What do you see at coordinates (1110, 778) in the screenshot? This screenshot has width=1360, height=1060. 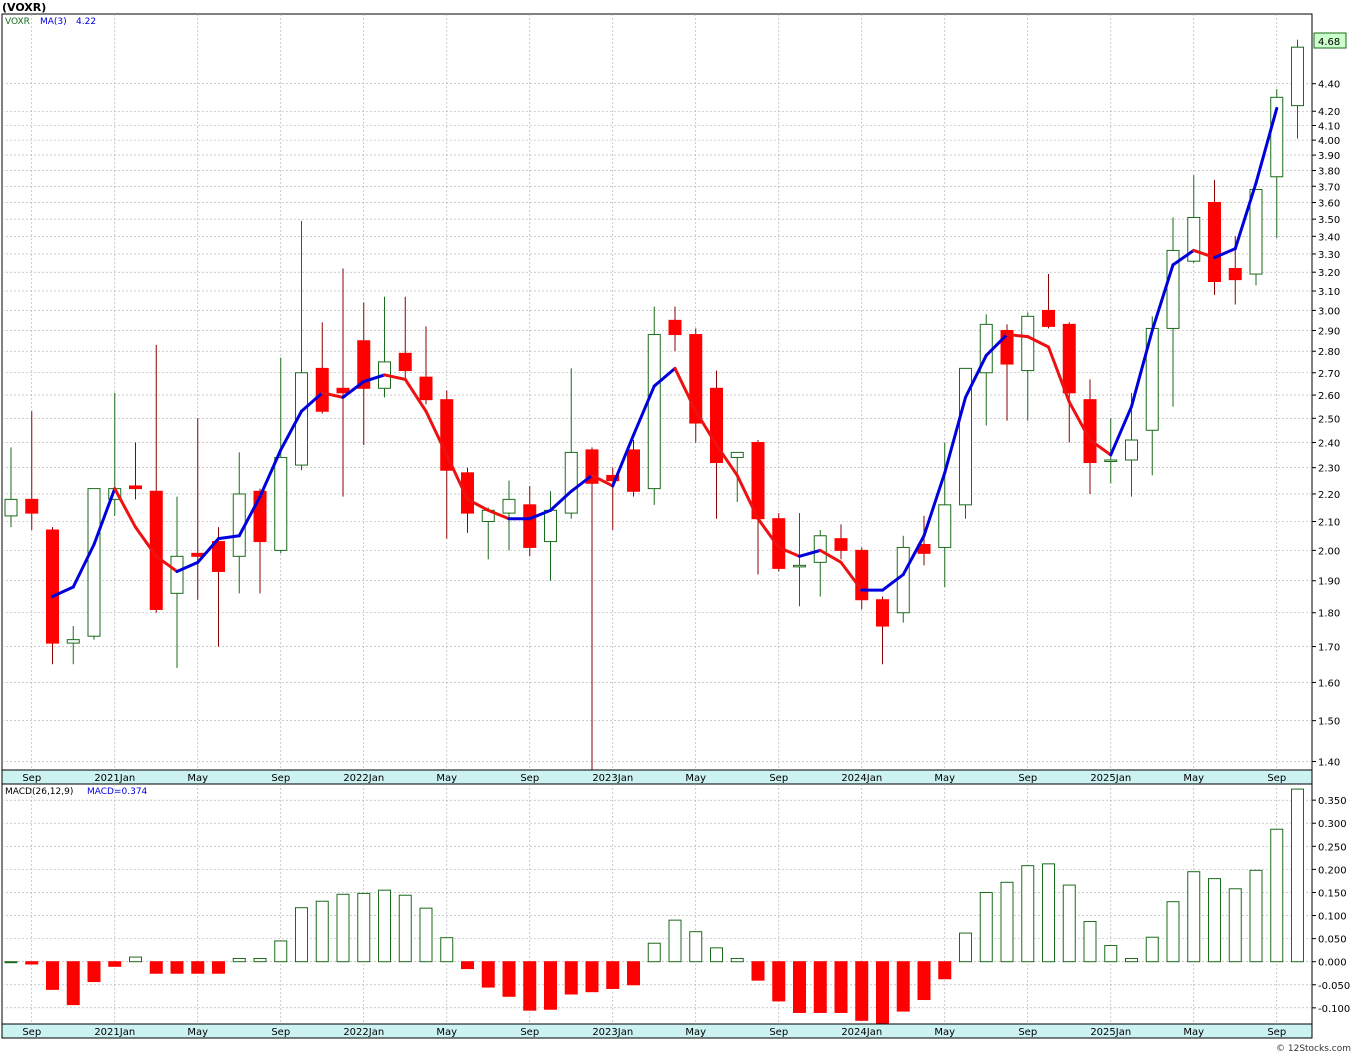 I see `date-label: 2025Jan` at bounding box center [1110, 778].